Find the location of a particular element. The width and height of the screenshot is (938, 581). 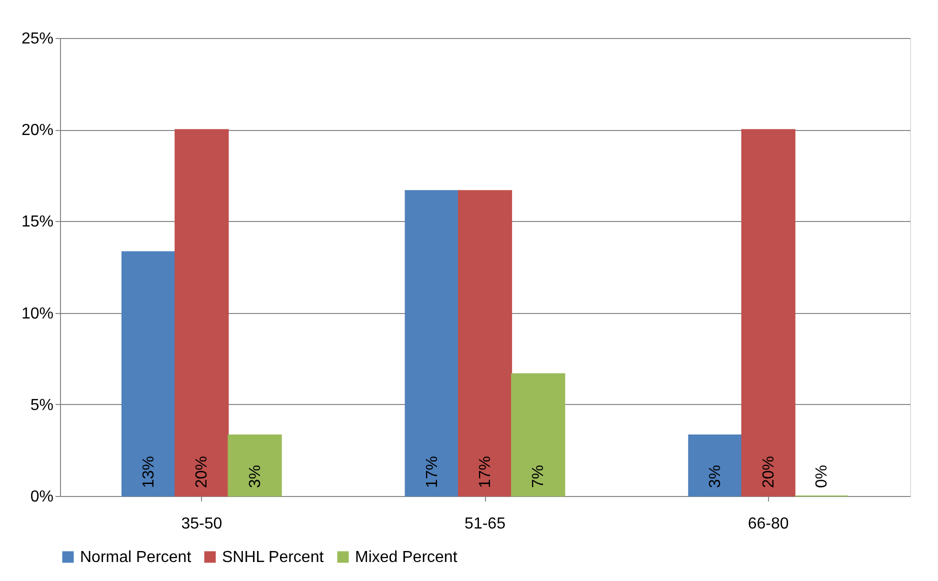

y-tick-label: 15% is located at coordinates (37, 222).